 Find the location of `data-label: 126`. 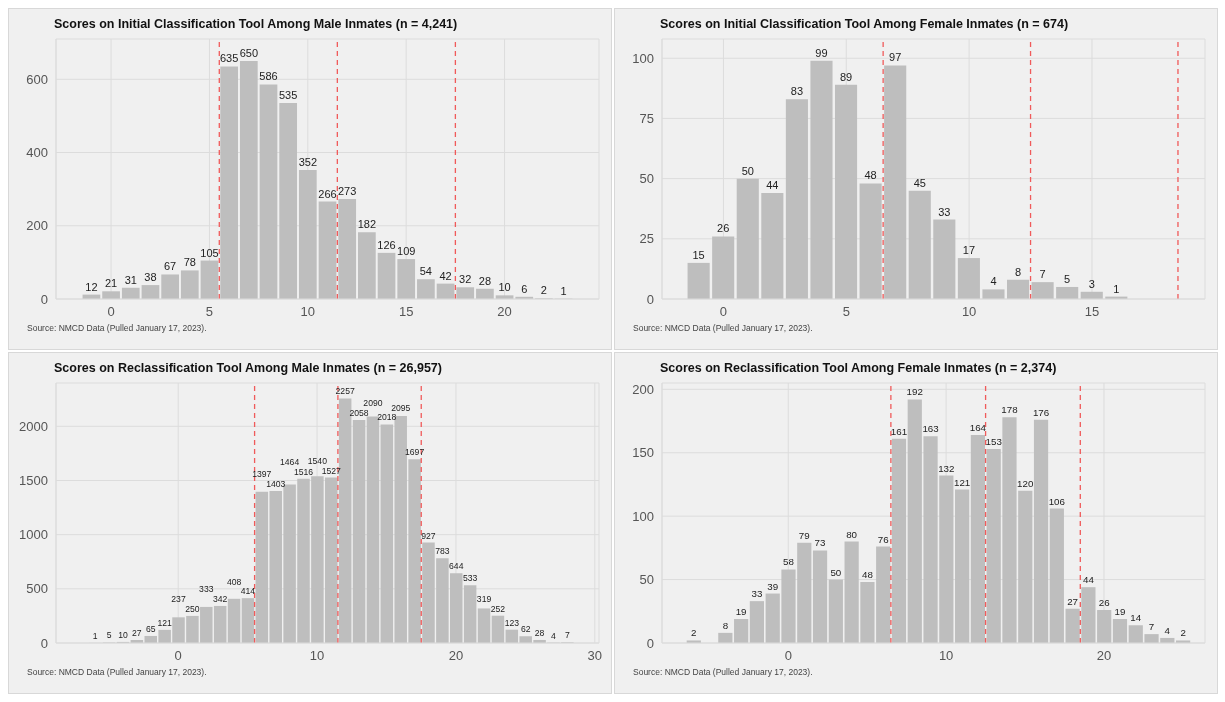

data-label: 126 is located at coordinates (386, 244).